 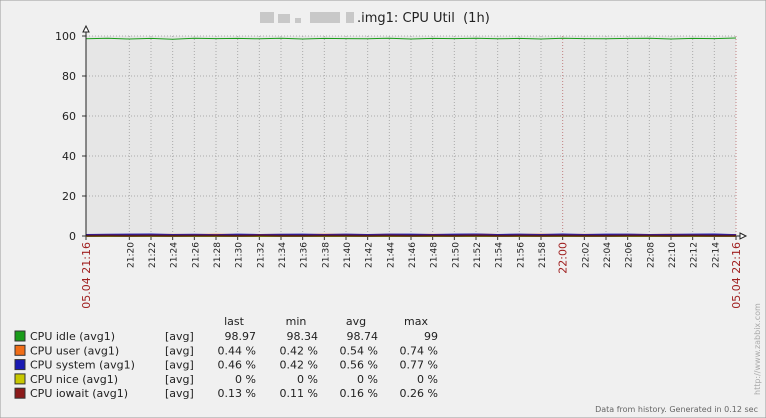 What do you see at coordinates (72, 336) in the screenshot?
I see `legend-name: CPU idle (avg1)` at bounding box center [72, 336].